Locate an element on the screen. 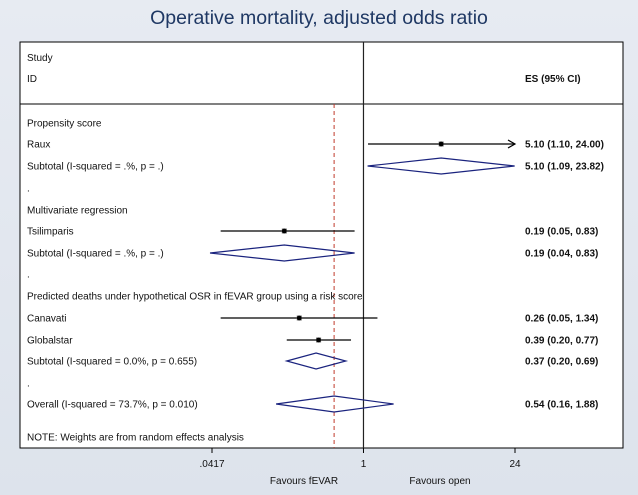 This screenshot has width=638, height=495. es-value: 0.26 (0.05, 1.34) is located at coordinates (561, 319).